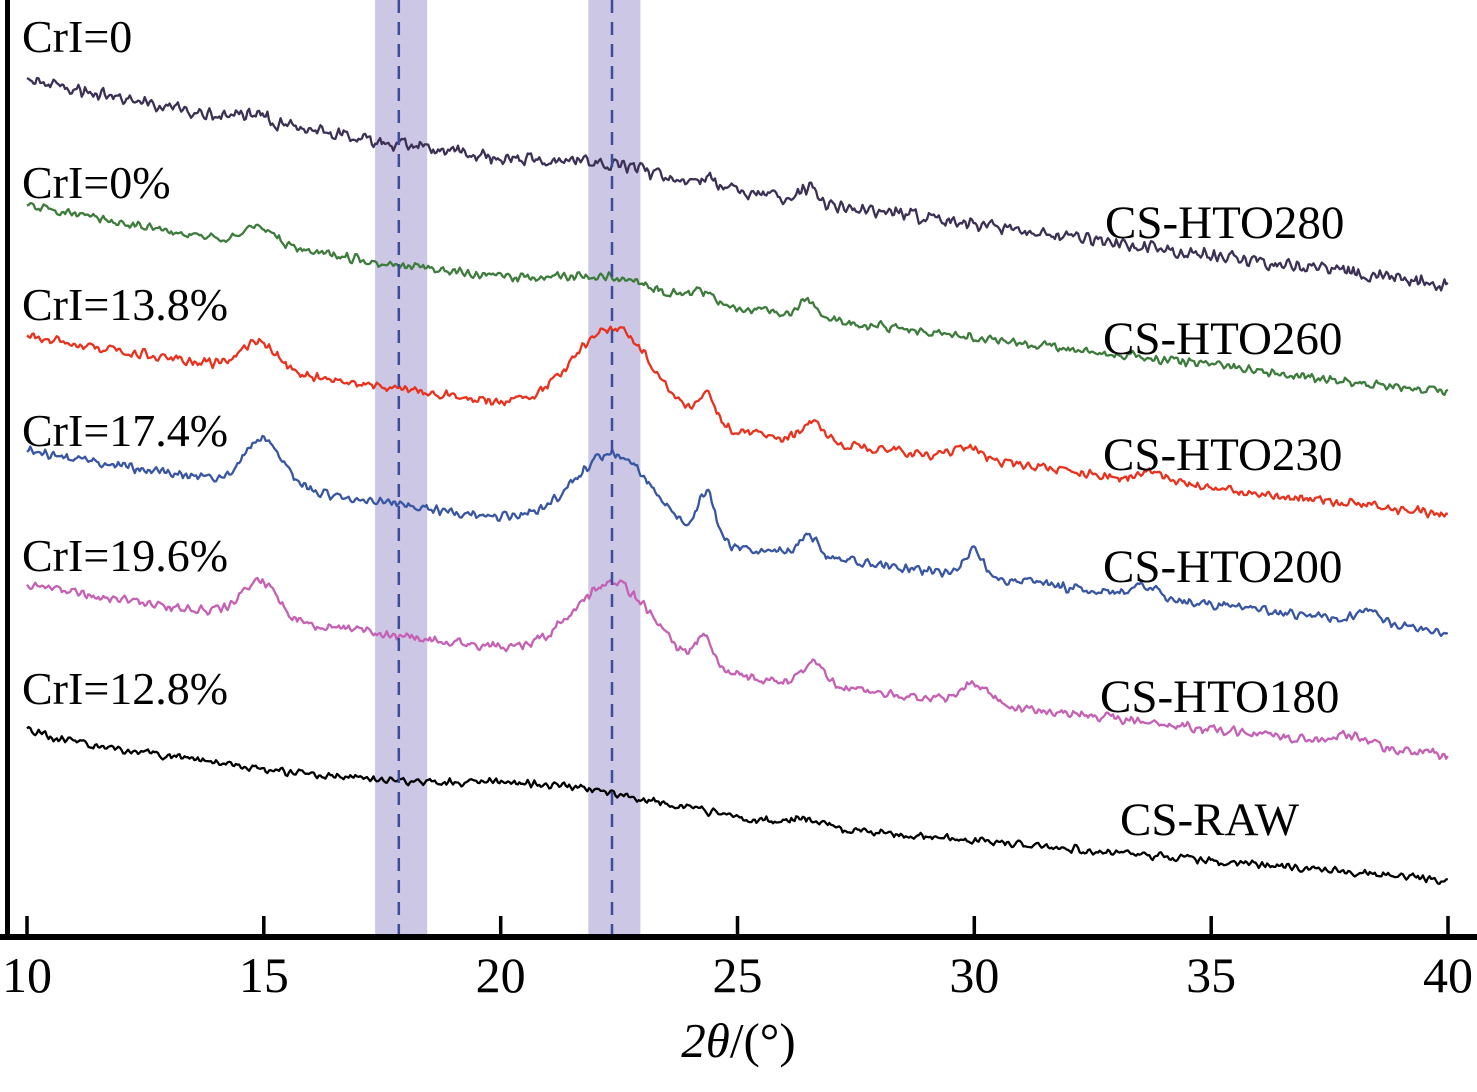 The image size is (1477, 1092). Describe the element at coordinates (263, 975) in the screenshot. I see `x-tick-label: 15` at that location.